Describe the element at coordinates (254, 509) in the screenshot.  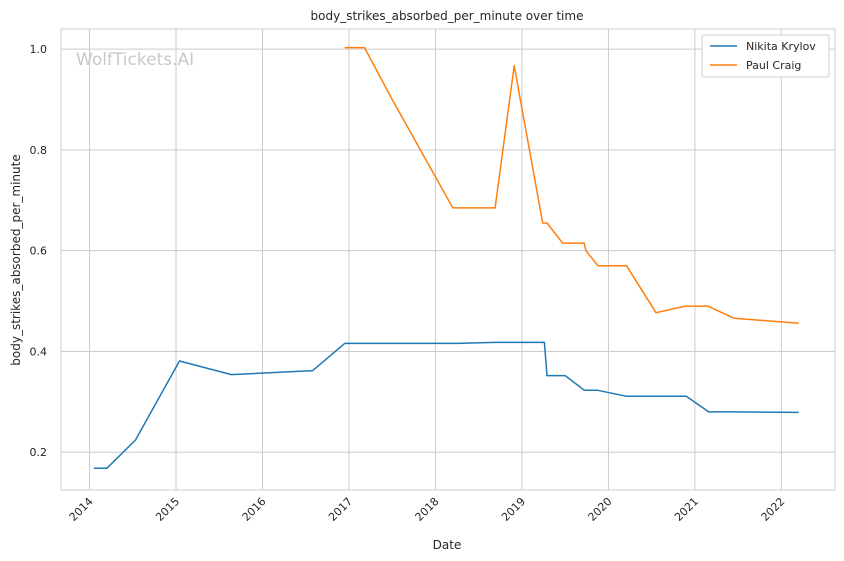
I see `x-tick-label: 2016` at that location.